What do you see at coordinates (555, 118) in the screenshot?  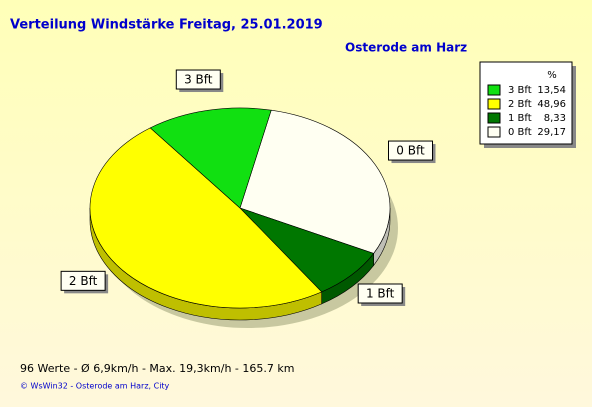 I see `legend-value: 8,33` at bounding box center [555, 118].